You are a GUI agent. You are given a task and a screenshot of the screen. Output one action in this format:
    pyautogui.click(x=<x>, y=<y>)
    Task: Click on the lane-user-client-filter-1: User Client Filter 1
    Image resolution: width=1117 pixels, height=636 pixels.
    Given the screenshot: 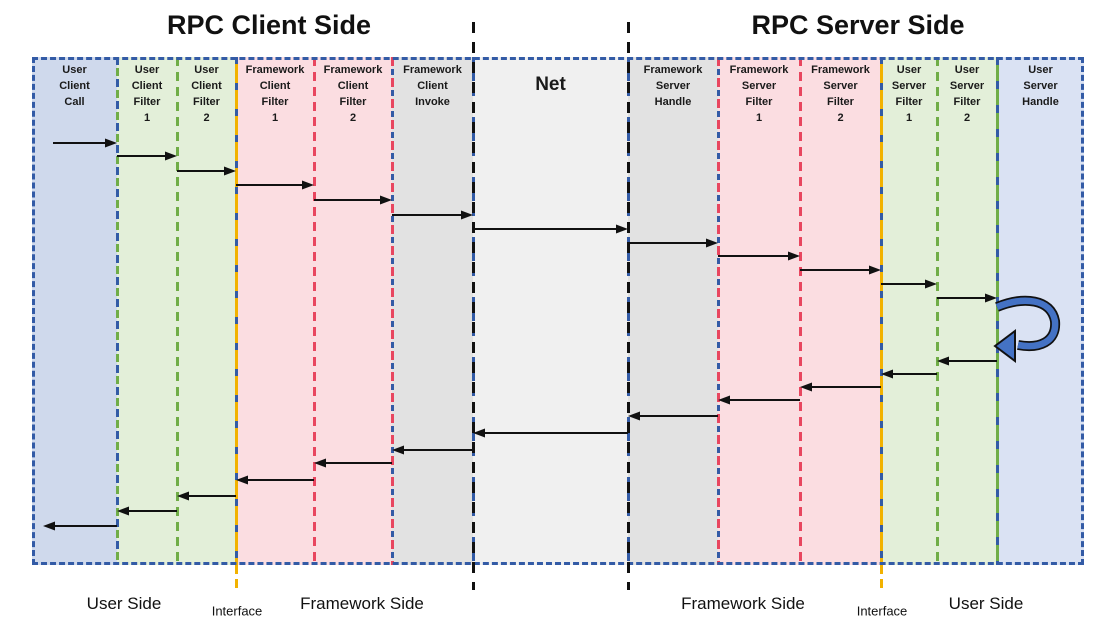 What is the action you would take?
    pyautogui.click(x=147, y=311)
    